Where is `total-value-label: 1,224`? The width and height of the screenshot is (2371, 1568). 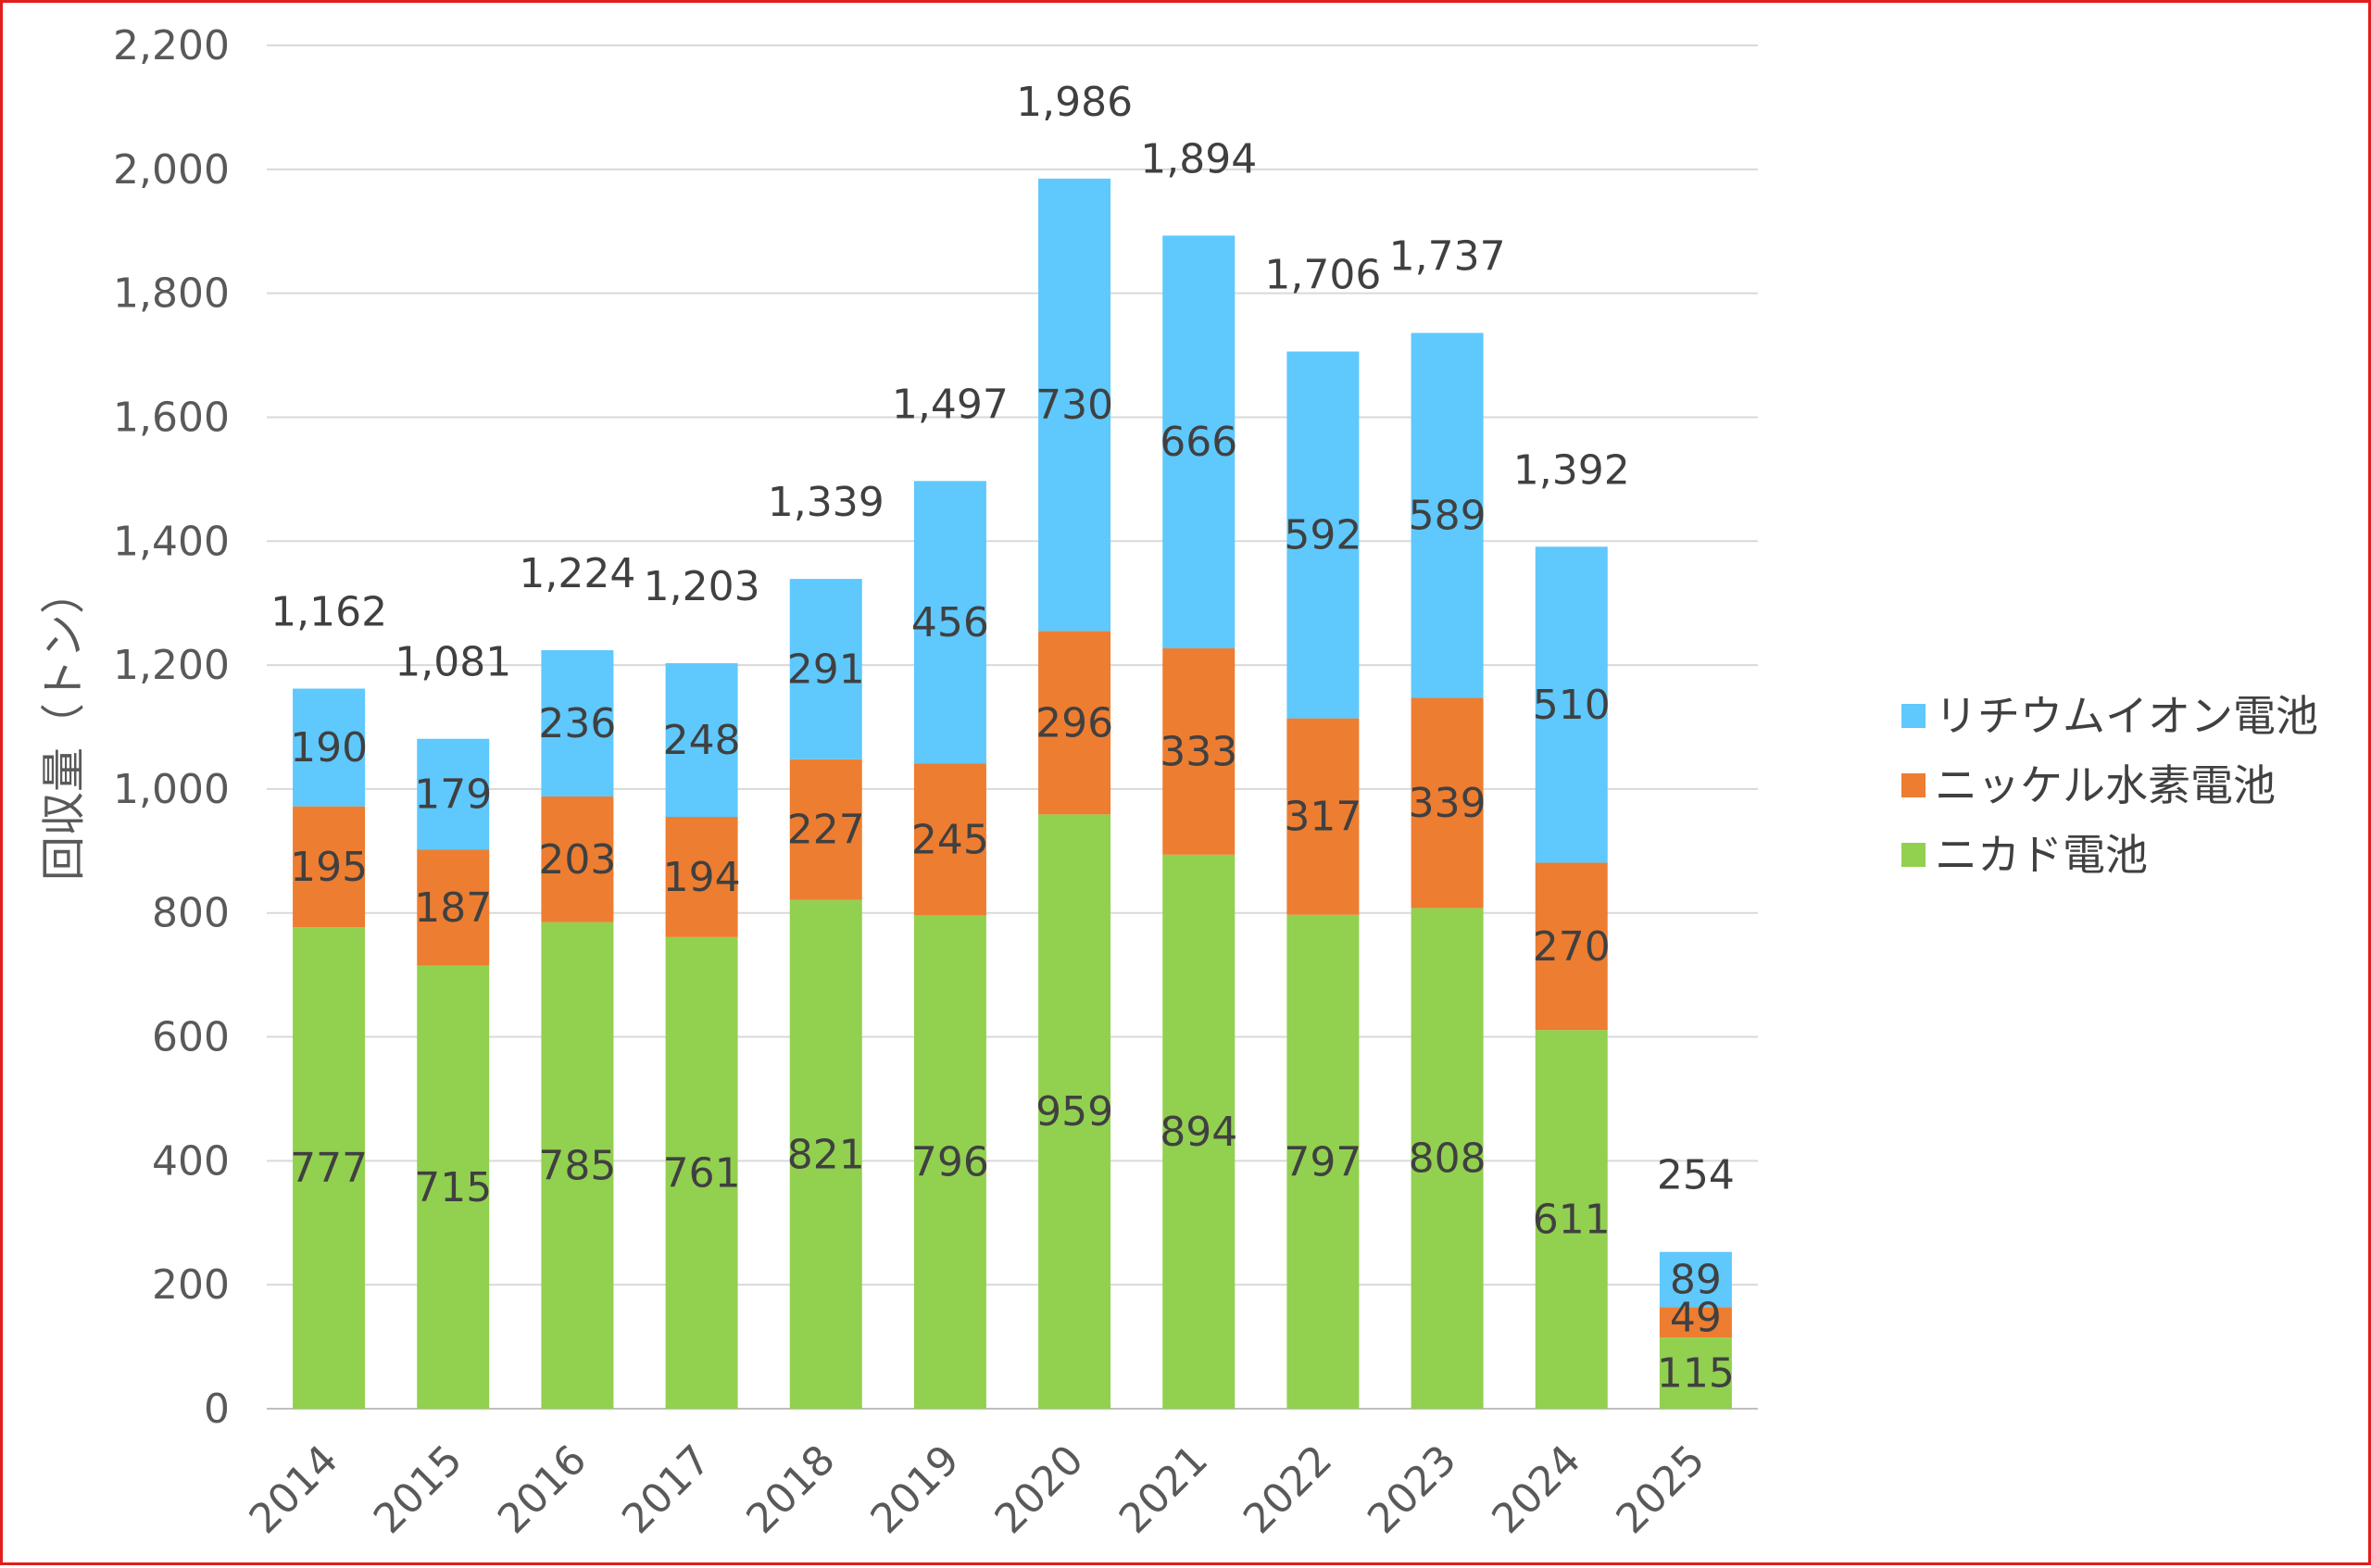 total-value-label: 1,224 is located at coordinates (577, 574).